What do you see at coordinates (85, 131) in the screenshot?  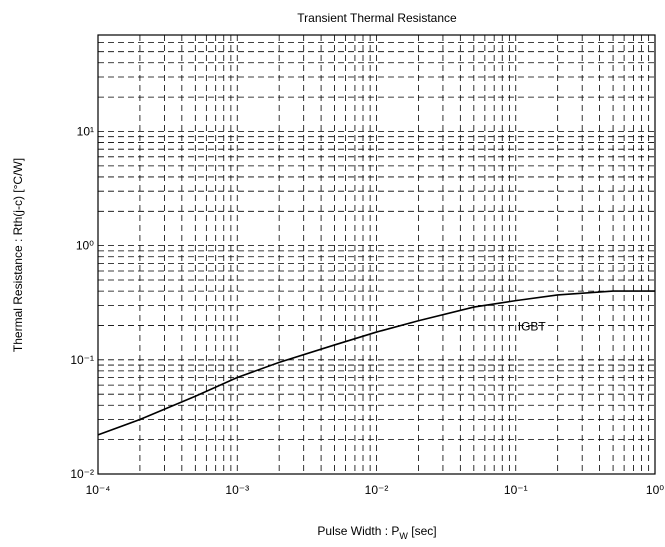 I see `y-tick-label: 10¹` at bounding box center [85, 131].